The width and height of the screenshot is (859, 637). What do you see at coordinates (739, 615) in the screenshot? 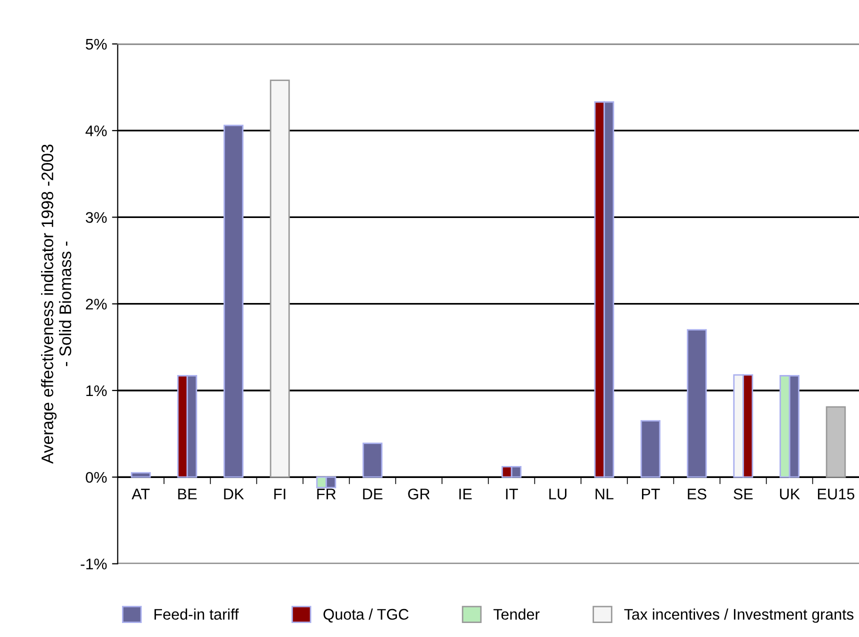
I see `legend-label: Tax incentives / Investment grants` at bounding box center [739, 615].